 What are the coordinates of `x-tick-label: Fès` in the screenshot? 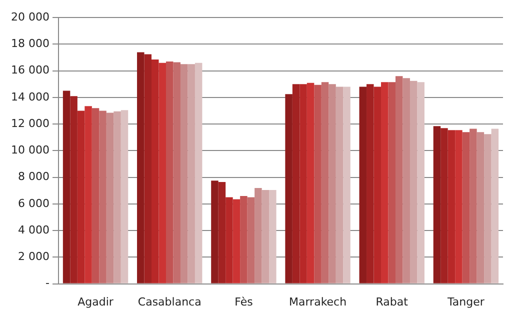 It's located at (244, 301).